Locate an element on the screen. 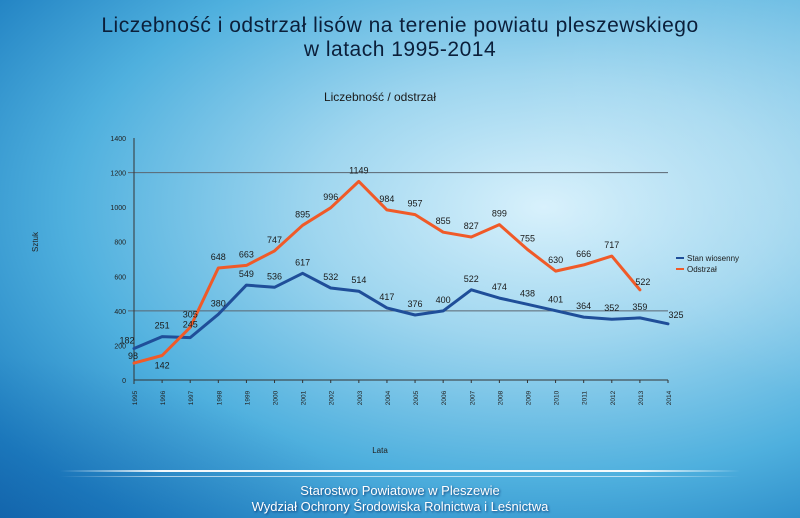  y-tick-label: 1400 is located at coordinates (118, 139).